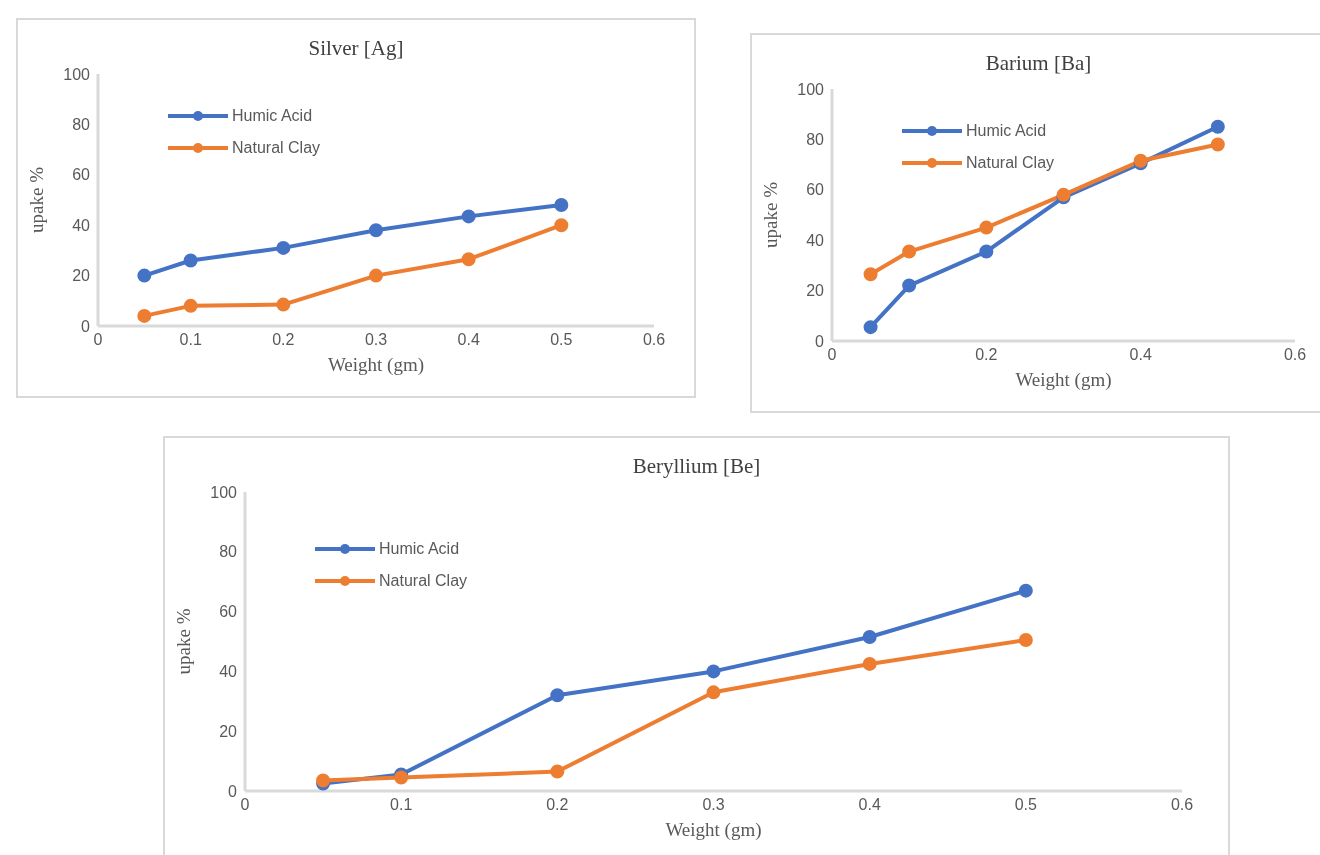 The height and width of the screenshot is (855, 1320). I want to click on chart-title: Silver [Ag], so click(356, 49).